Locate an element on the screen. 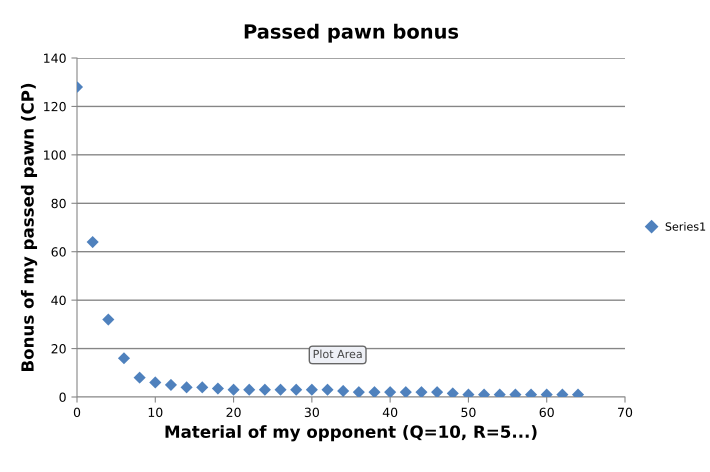 The image size is (710, 472). x-tick-label: 70 is located at coordinates (625, 413).